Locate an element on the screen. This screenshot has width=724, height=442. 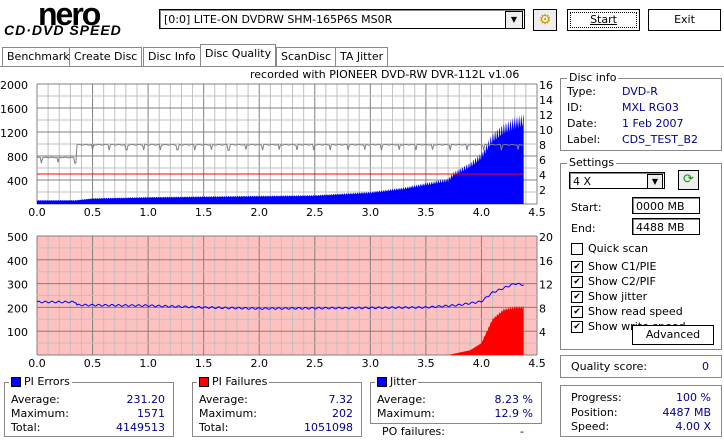
x-tick-label: 3.0 is located at coordinates (371, 212).